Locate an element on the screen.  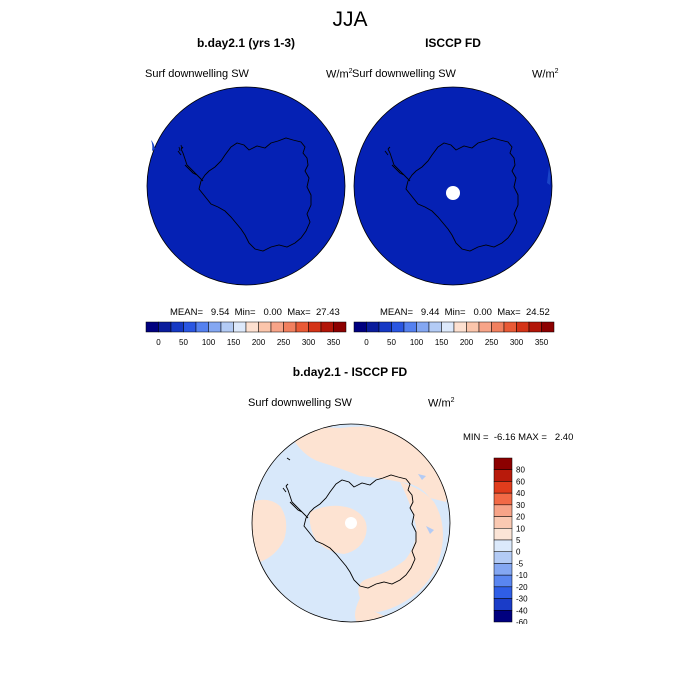
panel-2-antarctic-coastline is located at coordinates (462, 194).